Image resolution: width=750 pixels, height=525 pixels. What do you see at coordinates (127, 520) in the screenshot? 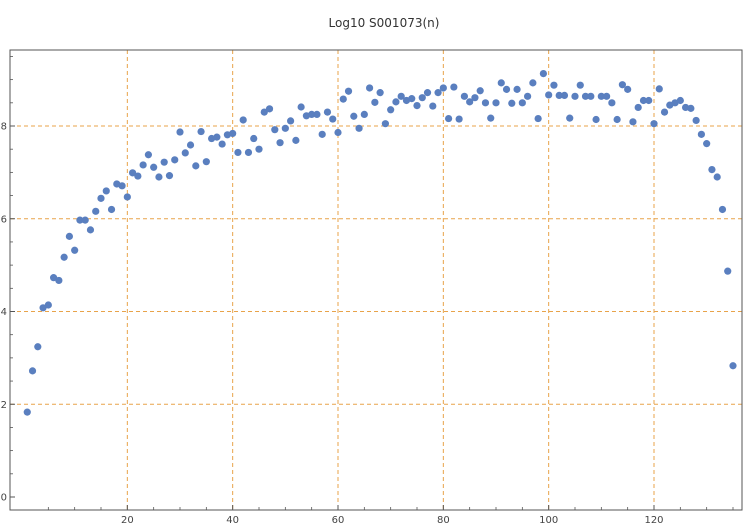
I see `x-tick-label: 20` at bounding box center [127, 520].